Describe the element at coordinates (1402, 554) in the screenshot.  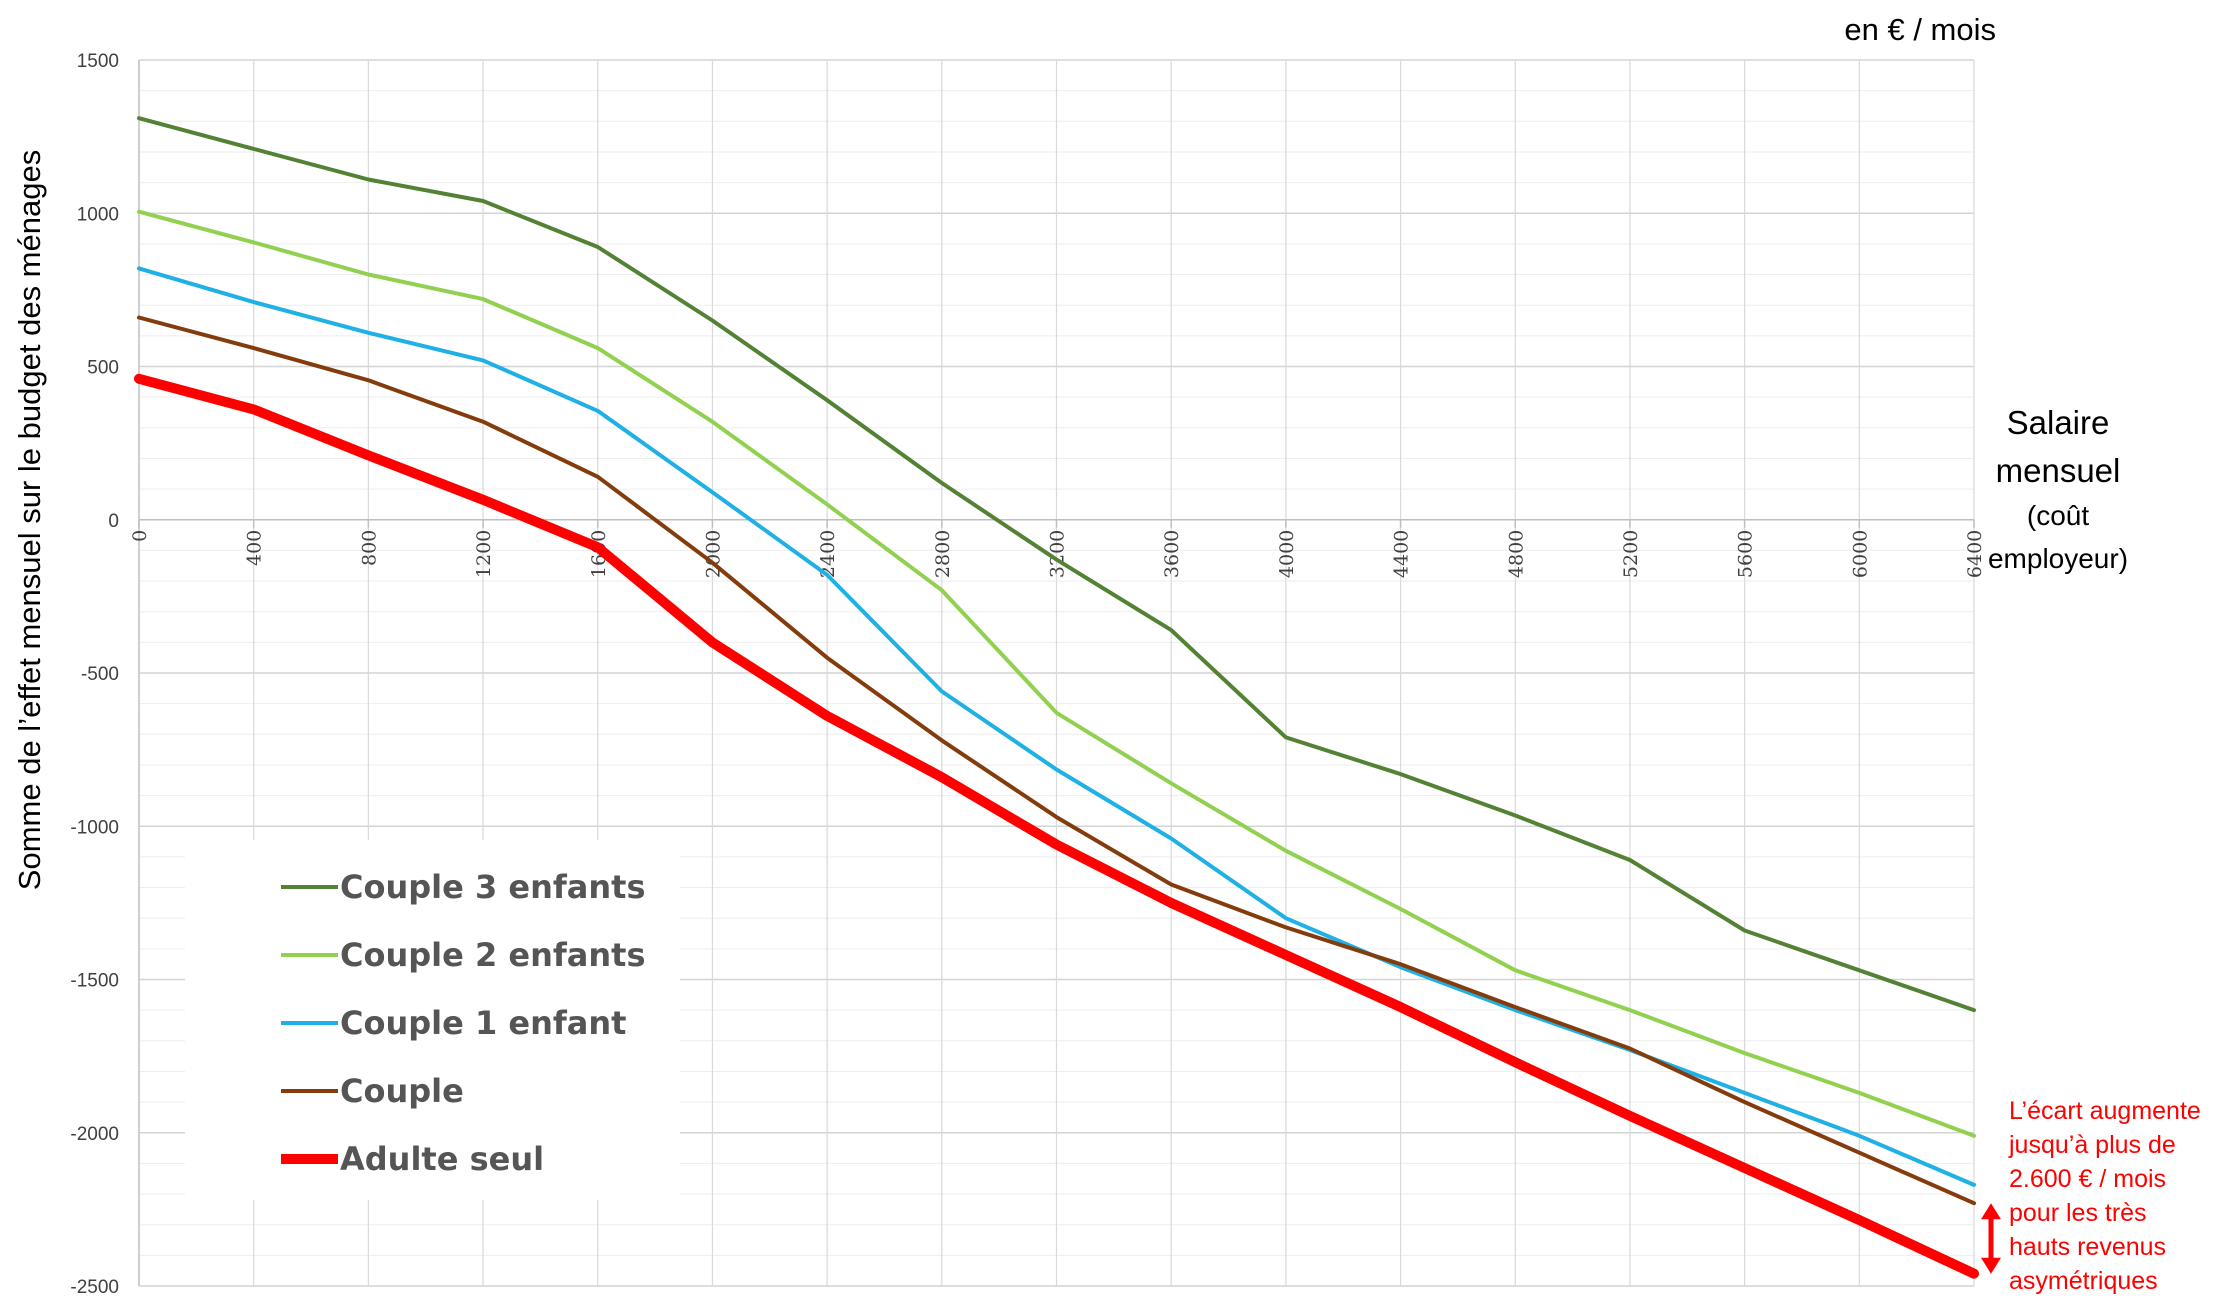
I see `x-tick-label: 4400` at that location.